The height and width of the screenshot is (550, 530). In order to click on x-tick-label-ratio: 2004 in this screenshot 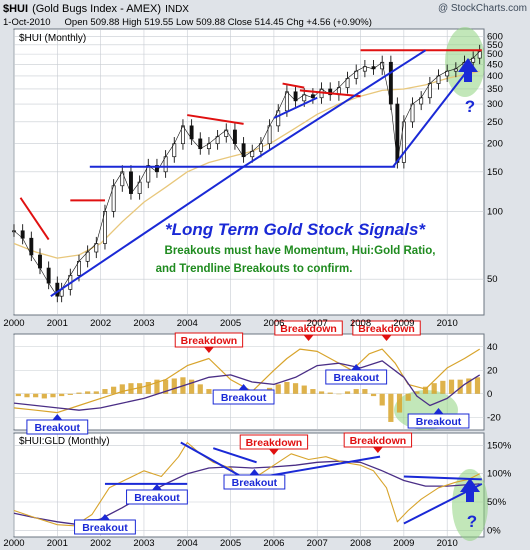, I will do `click(187, 543)`.